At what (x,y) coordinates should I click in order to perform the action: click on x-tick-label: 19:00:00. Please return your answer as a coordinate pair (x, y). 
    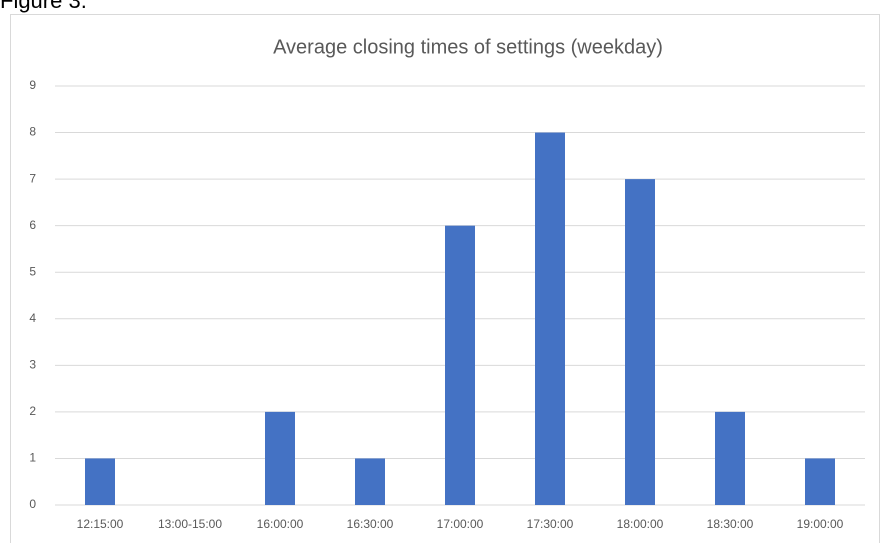
    Looking at the image, I should click on (820, 524).